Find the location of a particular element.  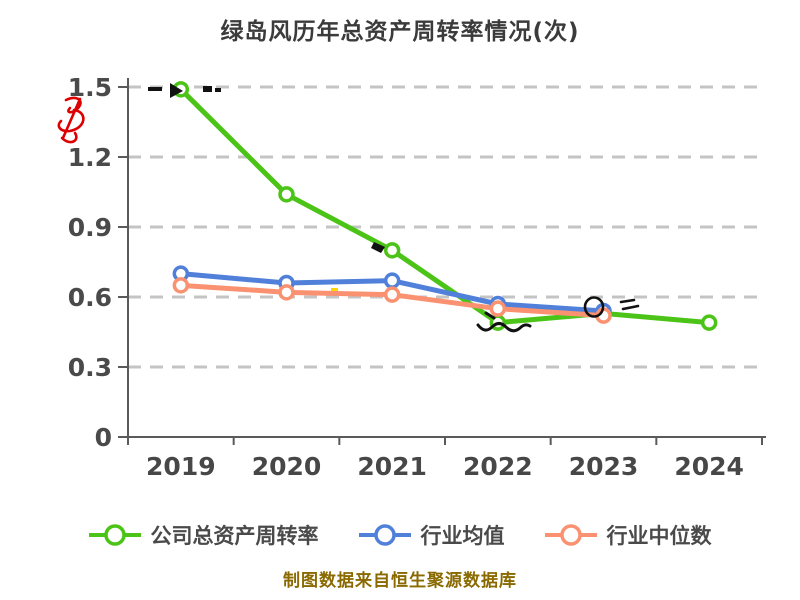

data-point-0-2021 is located at coordinates (392, 250).